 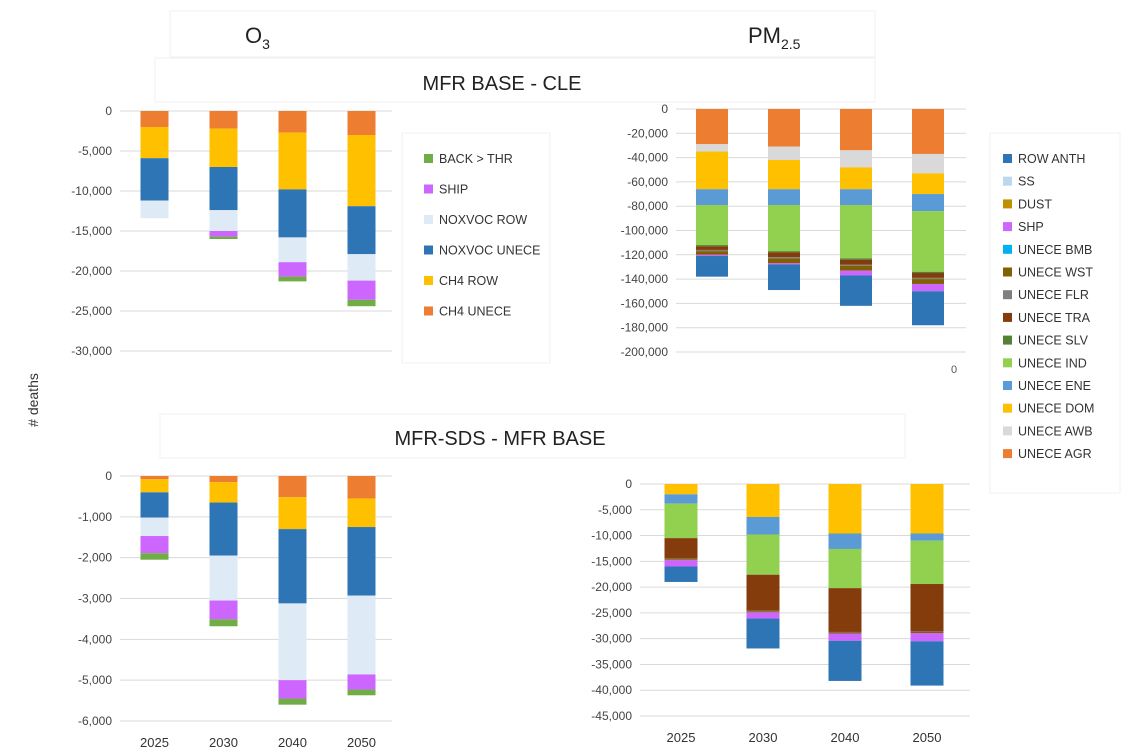 I want to click on legend-label: BACK > THR, so click(x=476, y=159).